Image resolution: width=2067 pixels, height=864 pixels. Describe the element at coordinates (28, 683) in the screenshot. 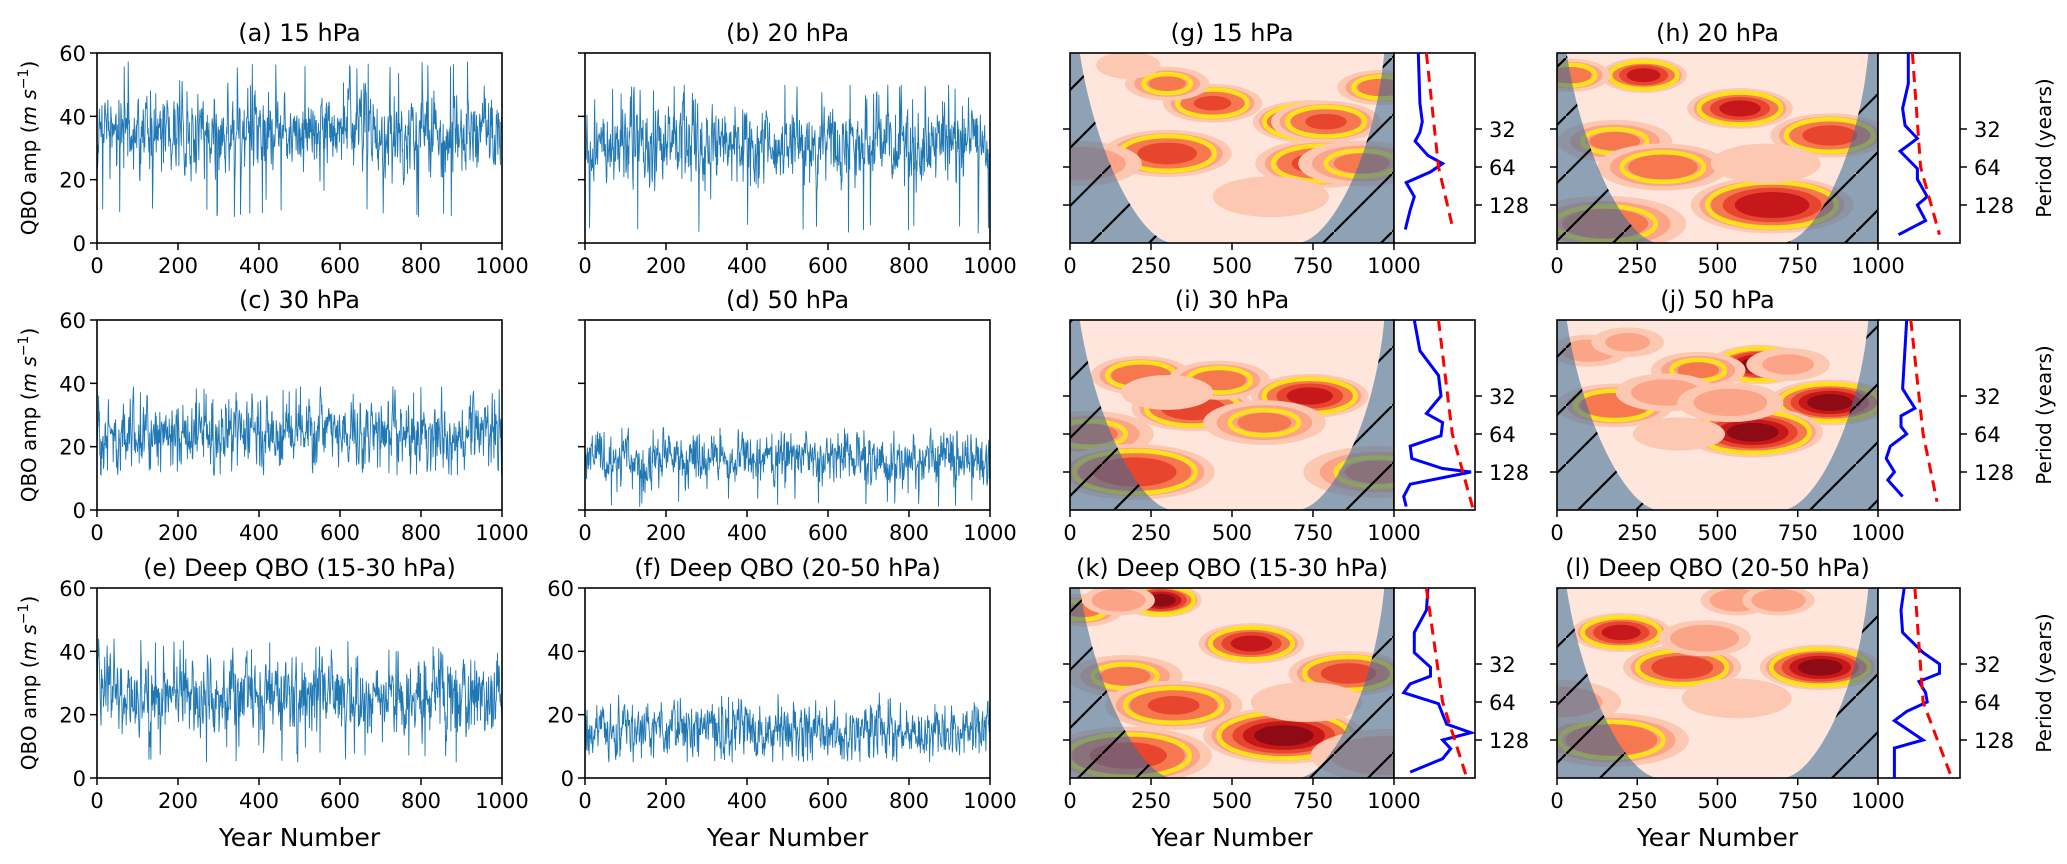

I see `y-axis-label-e: QBO amp (m s−1)` at that location.